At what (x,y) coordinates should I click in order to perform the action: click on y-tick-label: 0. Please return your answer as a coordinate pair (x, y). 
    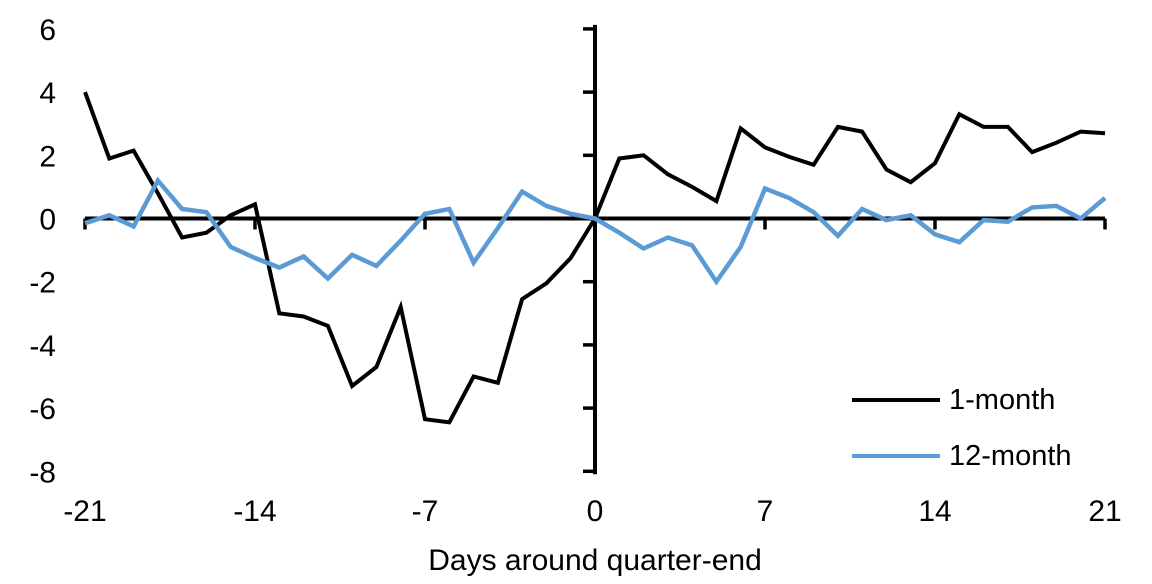
    Looking at the image, I should click on (47, 220).